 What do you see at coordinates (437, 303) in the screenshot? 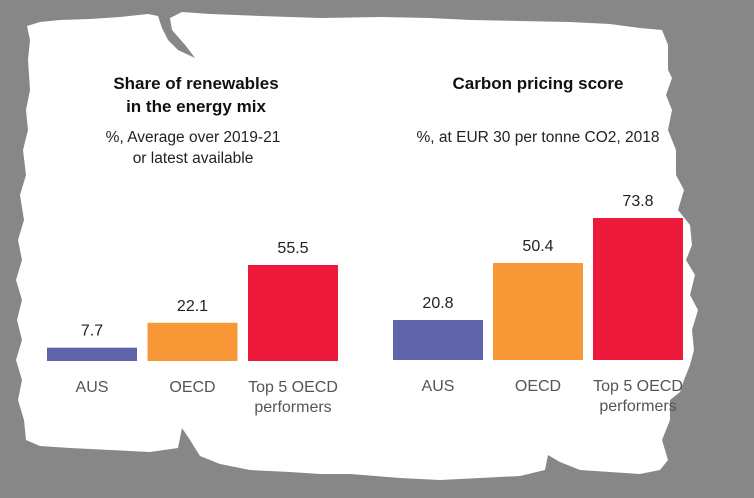
I see `value-label: 20.8` at bounding box center [437, 303].